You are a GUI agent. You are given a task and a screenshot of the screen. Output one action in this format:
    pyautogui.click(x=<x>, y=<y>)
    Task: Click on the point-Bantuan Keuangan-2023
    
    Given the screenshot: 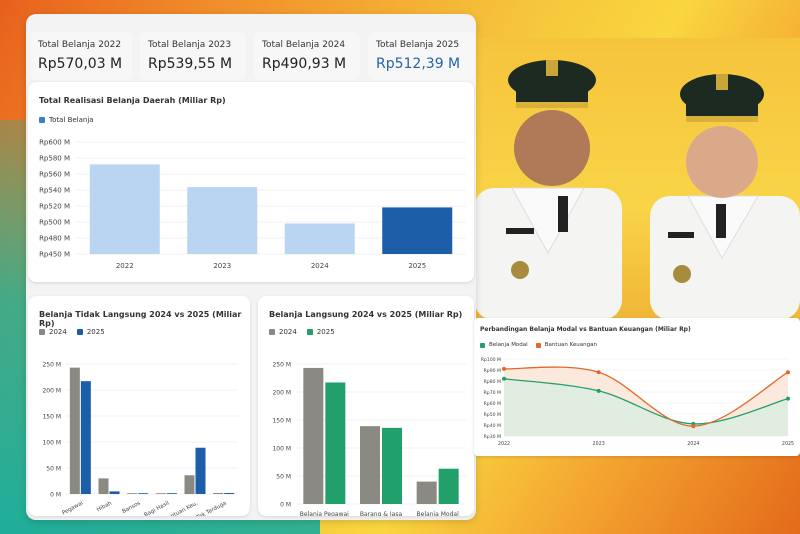 What is the action you would take?
    pyautogui.click(x=598, y=372)
    